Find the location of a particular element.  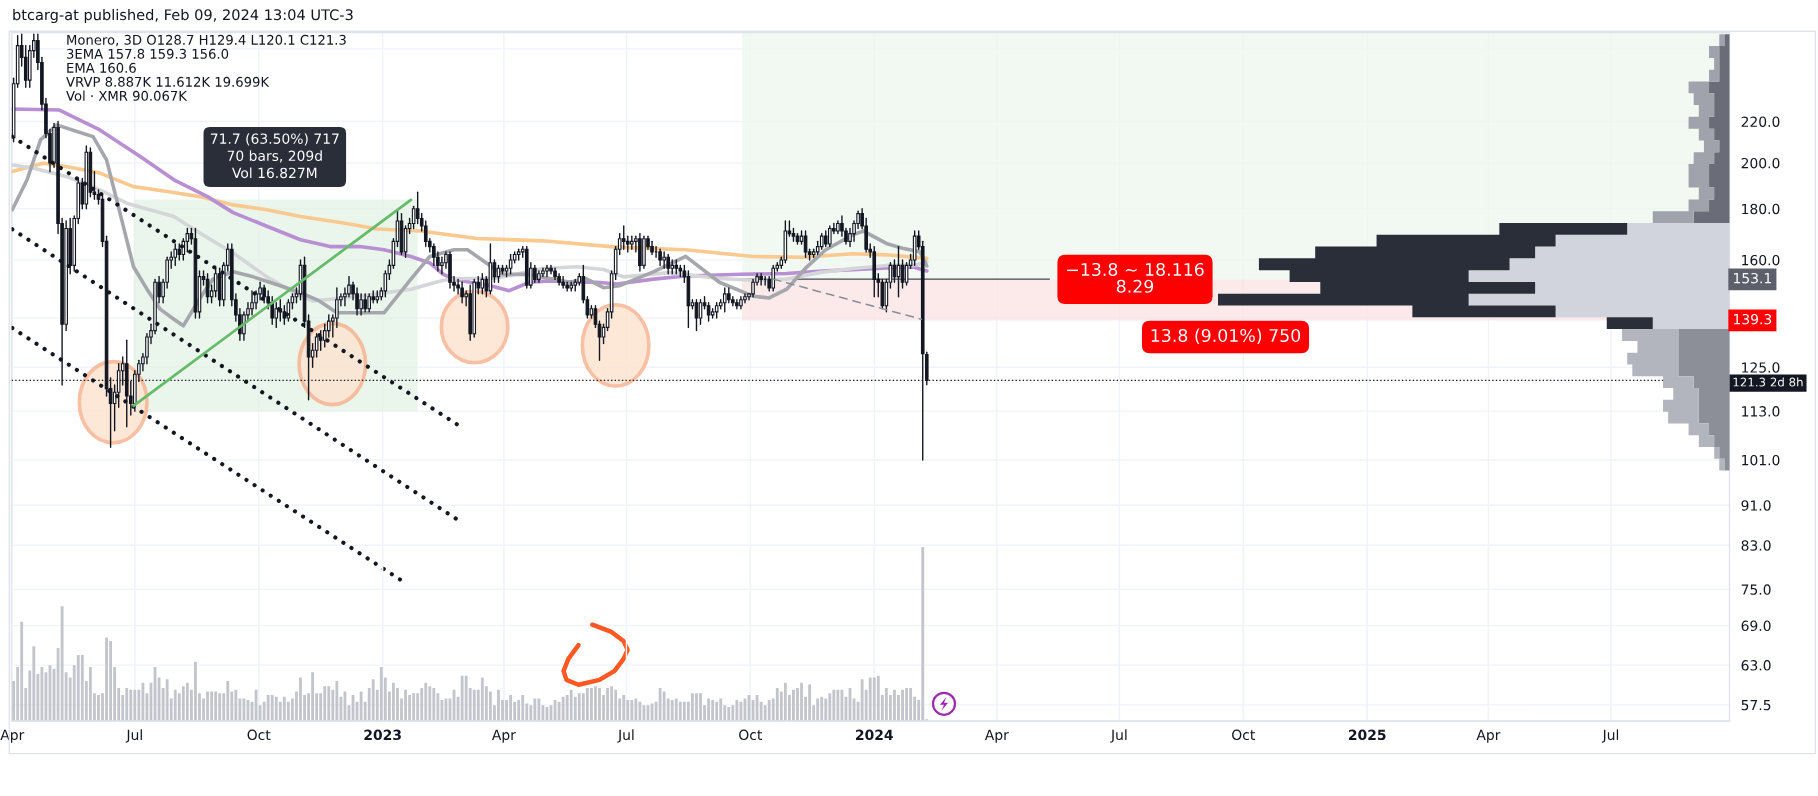

x-tick-label: 2024 is located at coordinates (874, 735).